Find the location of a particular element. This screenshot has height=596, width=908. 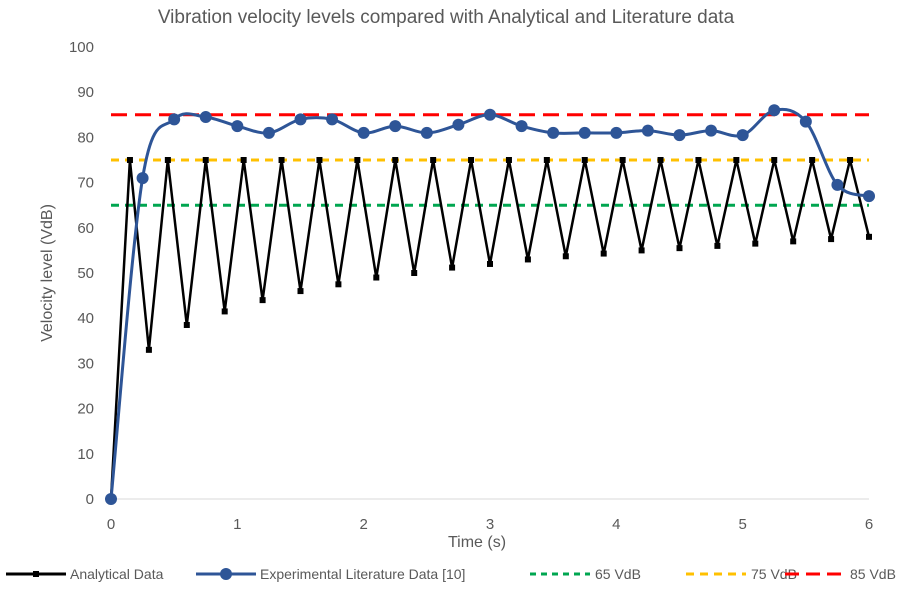

x-tick-label: 1 is located at coordinates (237, 524).